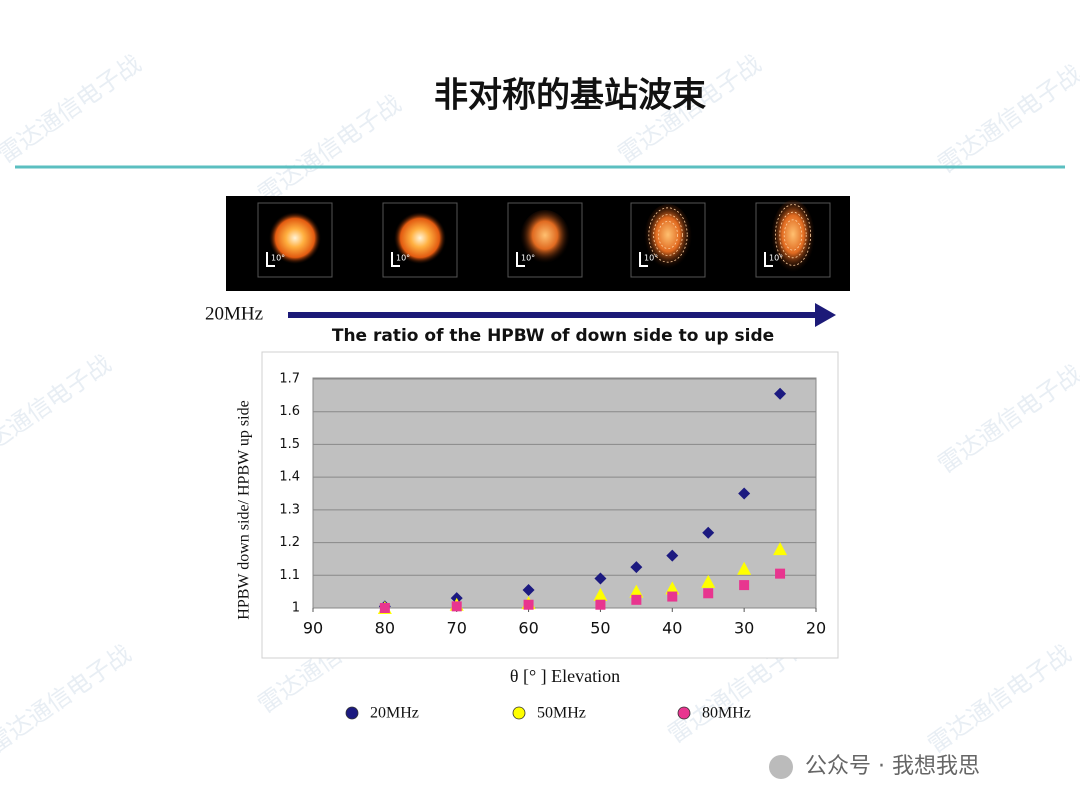 This screenshot has height=810, width=1080. What do you see at coordinates (289, 477) in the screenshot?
I see `y-tick-label: 1.4` at bounding box center [289, 477].